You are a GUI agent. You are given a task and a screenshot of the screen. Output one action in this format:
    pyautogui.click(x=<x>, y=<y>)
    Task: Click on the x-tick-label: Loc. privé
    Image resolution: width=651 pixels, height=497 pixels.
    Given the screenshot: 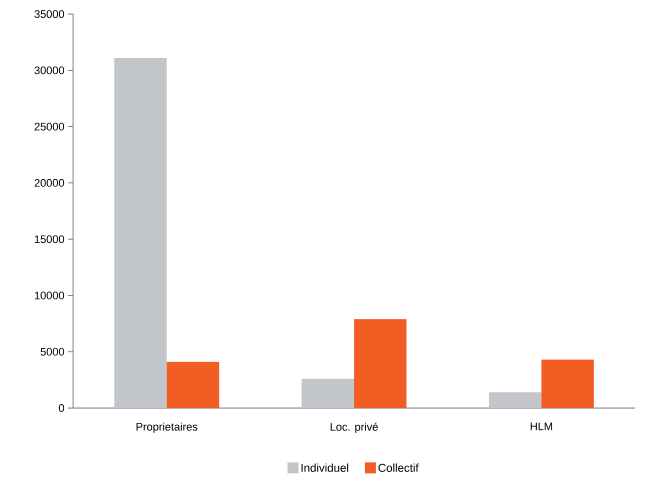 What is the action you would take?
    pyautogui.click(x=354, y=427)
    